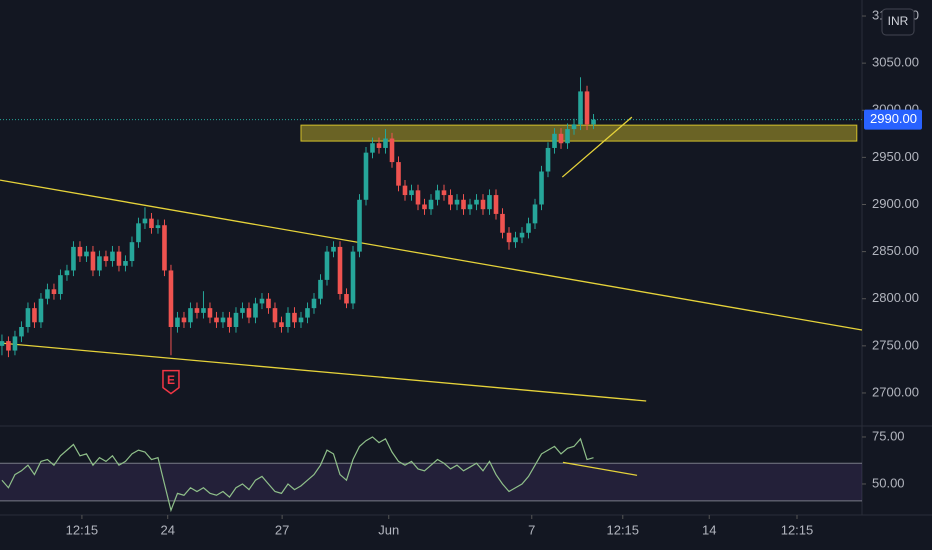 The width and height of the screenshot is (932, 550). I want to click on zone, so click(579, 133).